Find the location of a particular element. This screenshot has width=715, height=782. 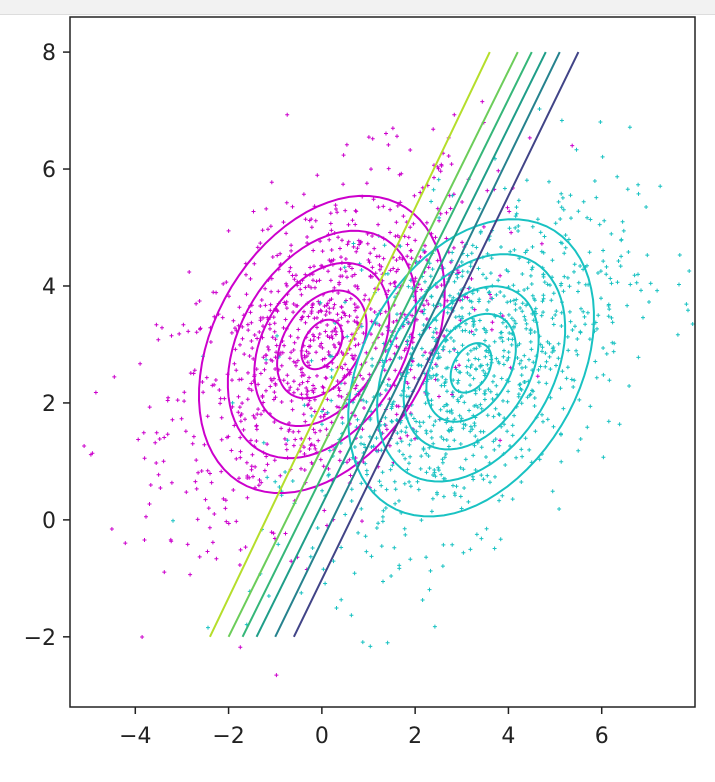

x-tick-label: −2 is located at coordinates (228, 736).